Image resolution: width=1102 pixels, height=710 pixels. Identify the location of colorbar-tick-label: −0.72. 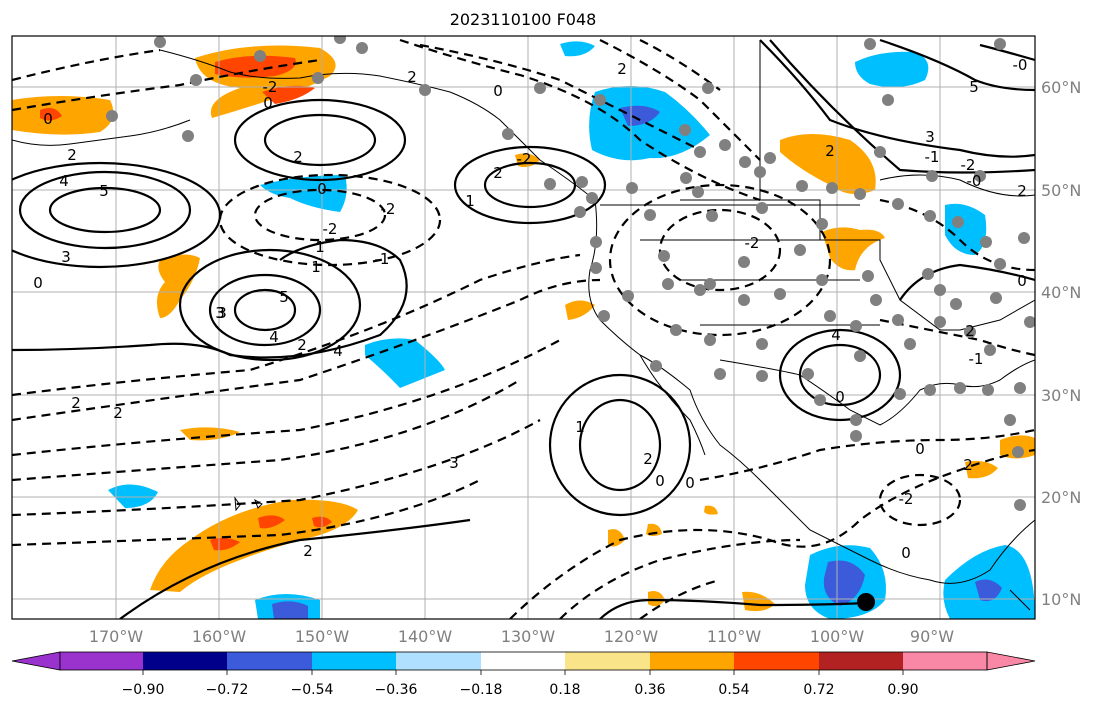
(227, 690).